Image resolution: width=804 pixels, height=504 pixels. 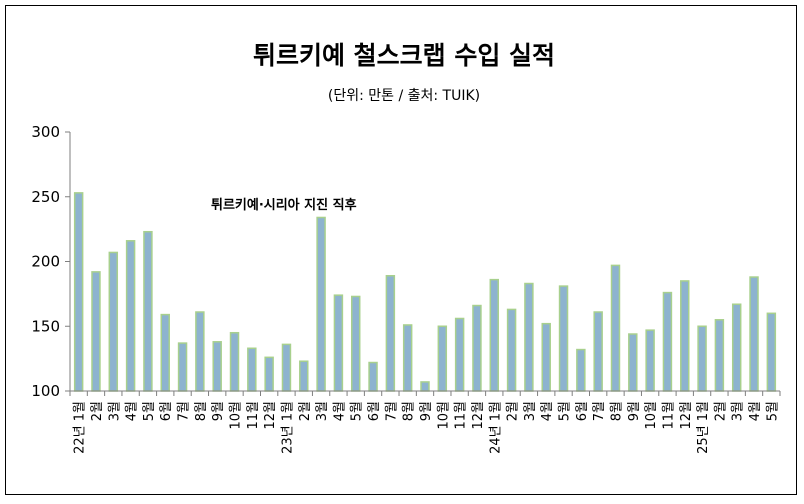 I want to click on y-tick-label: 150, so click(x=45, y=326).